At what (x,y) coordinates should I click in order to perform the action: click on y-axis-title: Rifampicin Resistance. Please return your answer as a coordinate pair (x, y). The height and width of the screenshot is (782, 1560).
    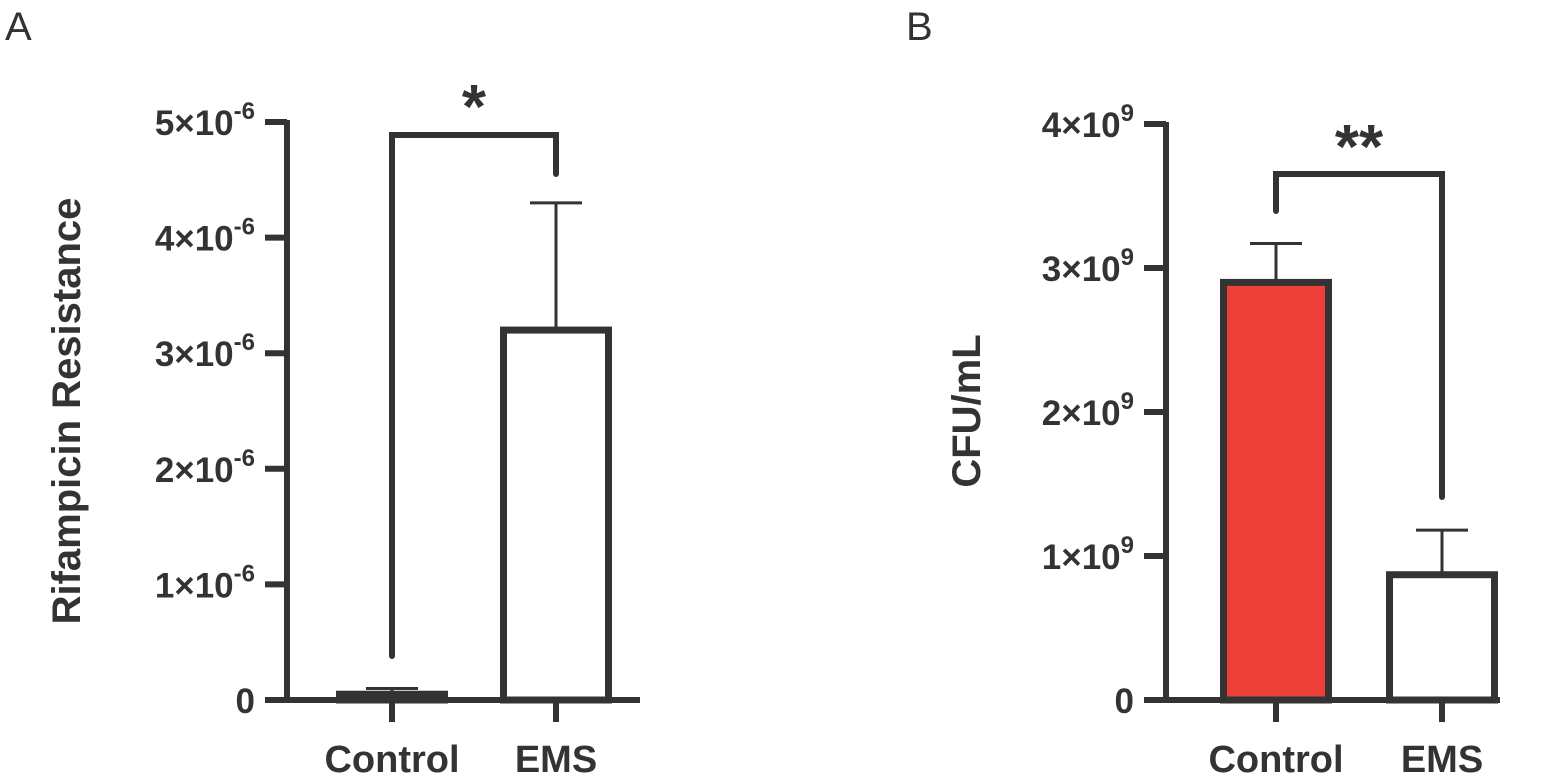
    Looking at the image, I should click on (67, 411).